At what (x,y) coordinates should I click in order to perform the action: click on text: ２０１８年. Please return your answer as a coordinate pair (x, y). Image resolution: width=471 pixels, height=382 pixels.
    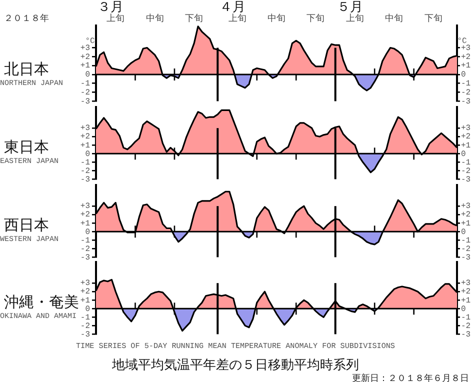
    Looking at the image, I should click on (26, 18).